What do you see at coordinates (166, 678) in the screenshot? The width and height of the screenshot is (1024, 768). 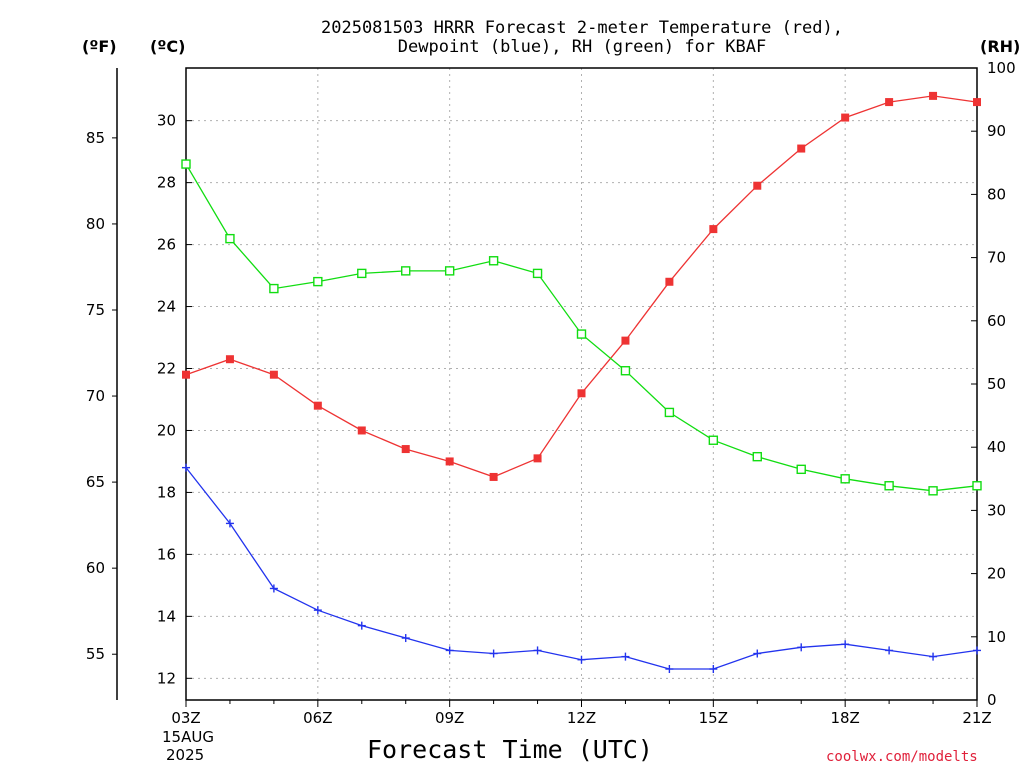 I see `celsius-tick-label: 12` at bounding box center [166, 678].